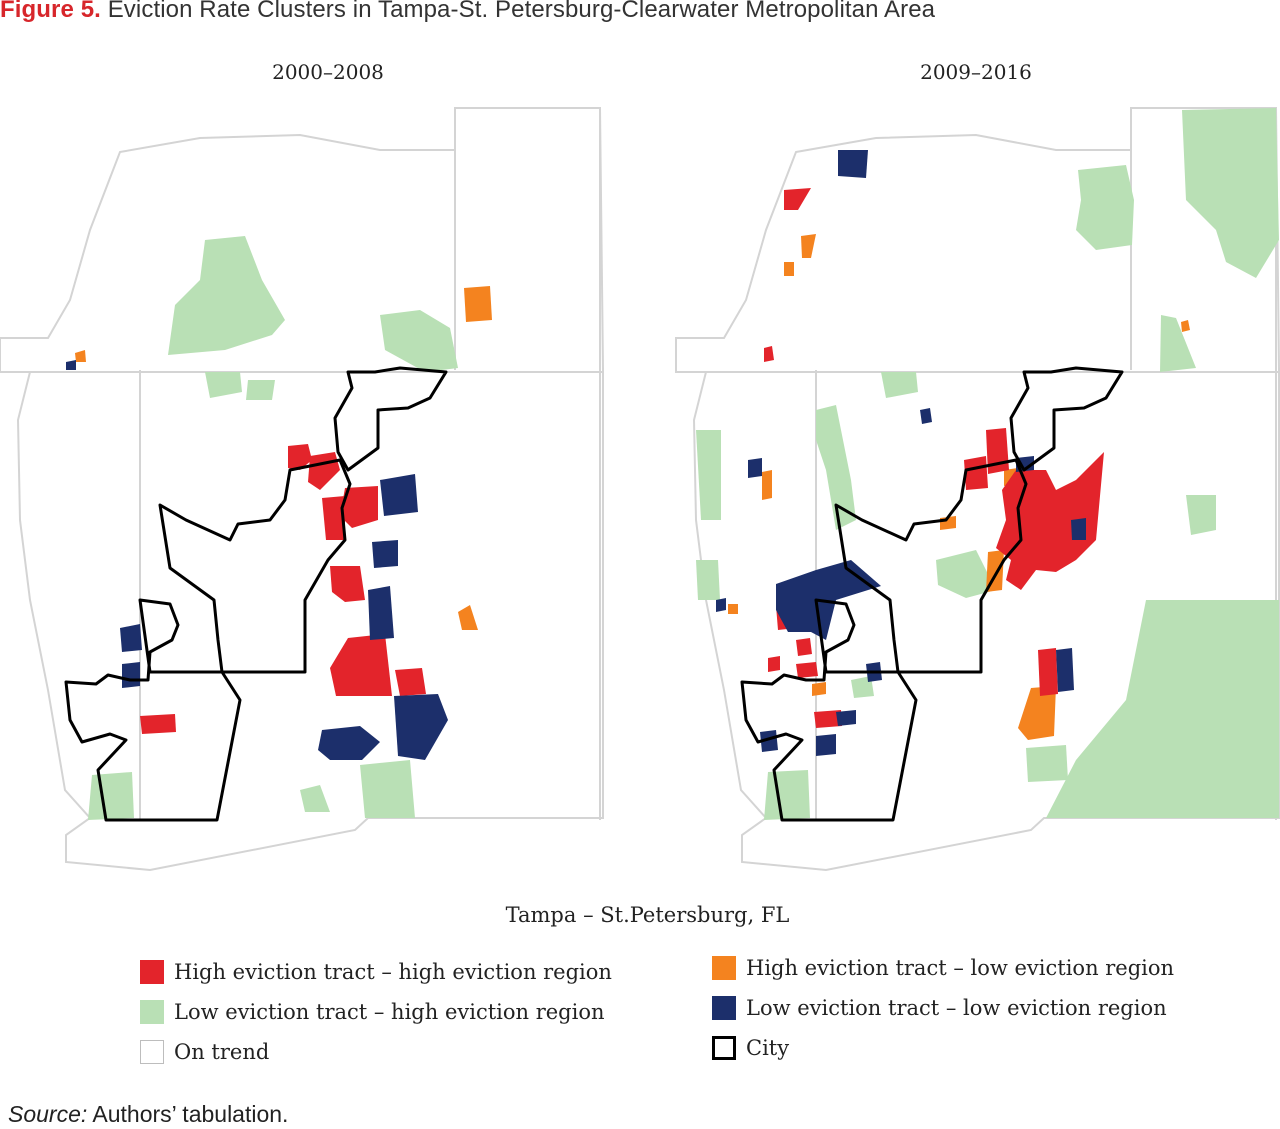 The image size is (1280, 1129). I want to click on low-high-tracts-2000, so click(273, 528).